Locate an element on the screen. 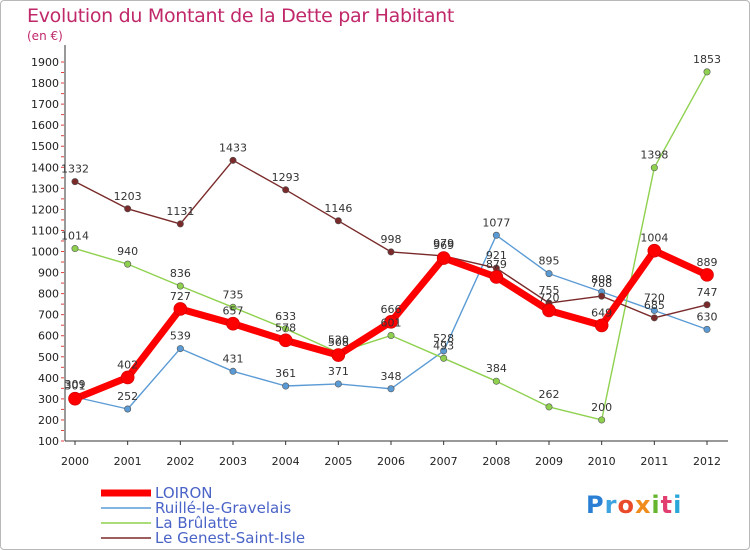 The width and height of the screenshot is (750, 550). data-label: 1004 is located at coordinates (654, 238).